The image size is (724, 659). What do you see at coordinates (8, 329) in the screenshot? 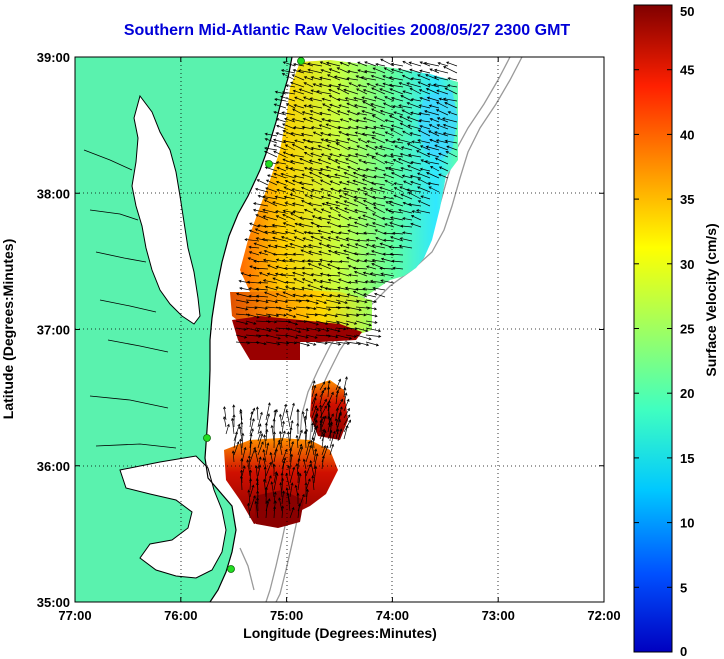
I see `y-axis-label: Latitude (Degrees:Minutes)` at bounding box center [8, 329].